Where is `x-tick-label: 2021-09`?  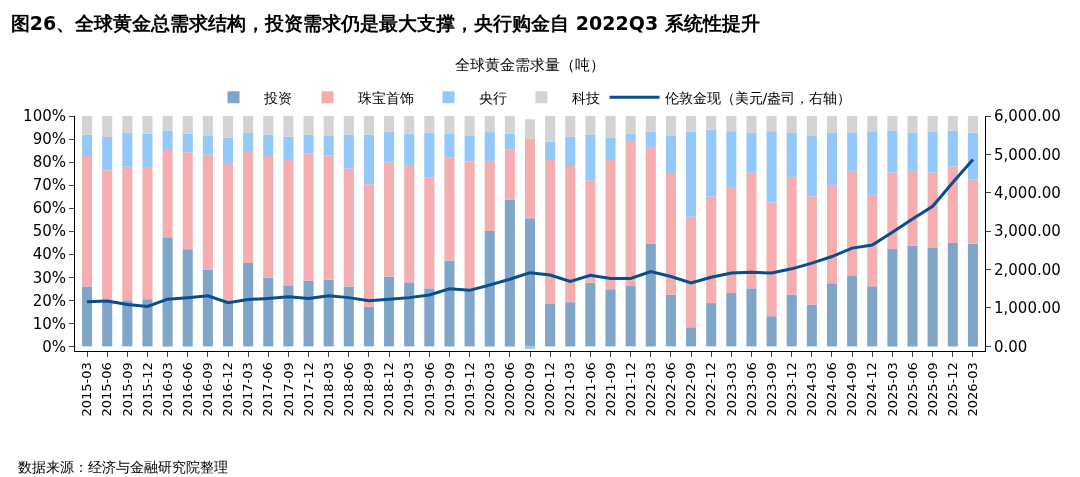 x-tick-label: 2021-09 is located at coordinates (610, 389).